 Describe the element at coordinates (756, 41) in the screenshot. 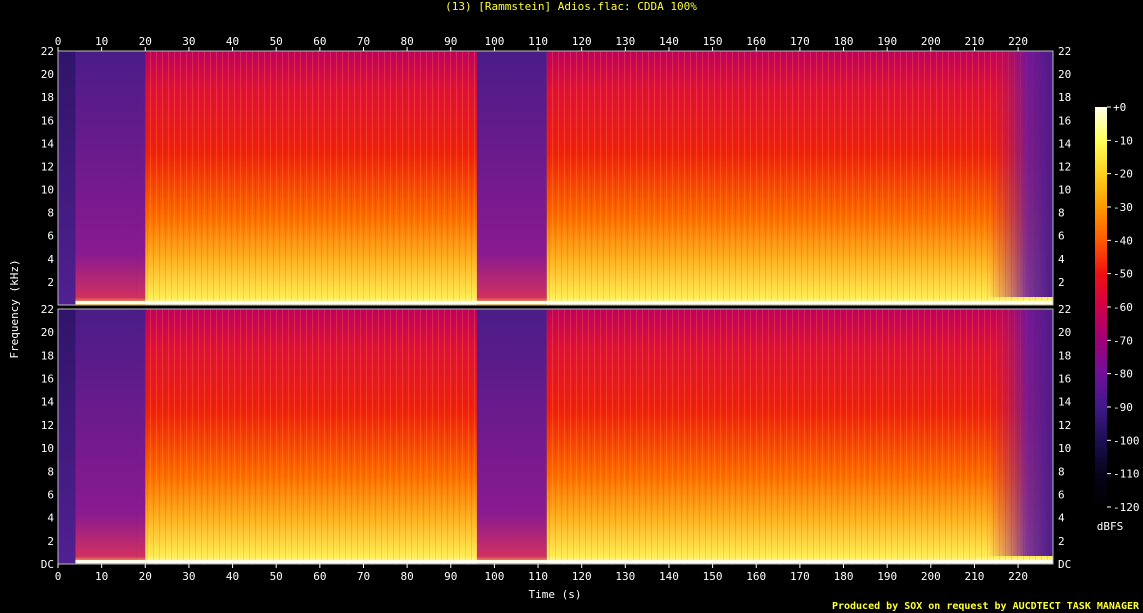

I see `x-tick-label-top: 160` at that location.